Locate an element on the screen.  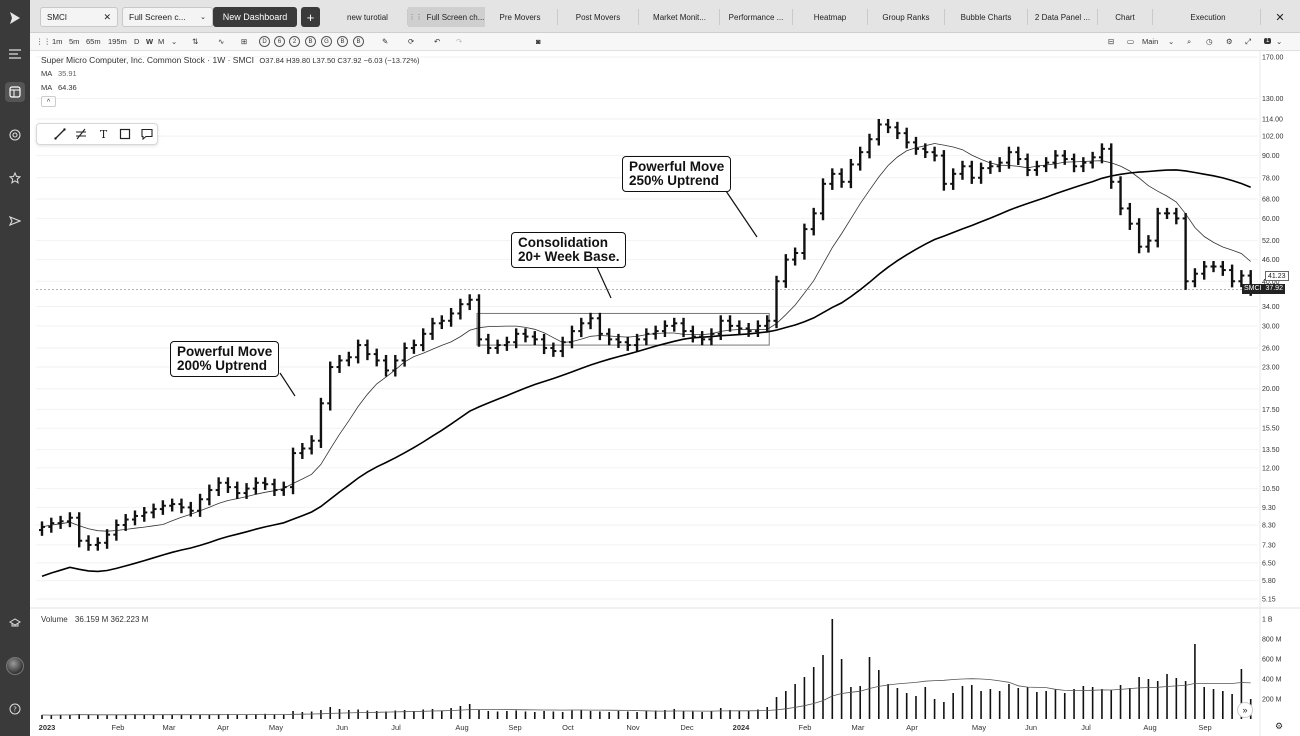
tab-group-ranks: Group Ranks is located at coordinates (906, 17).